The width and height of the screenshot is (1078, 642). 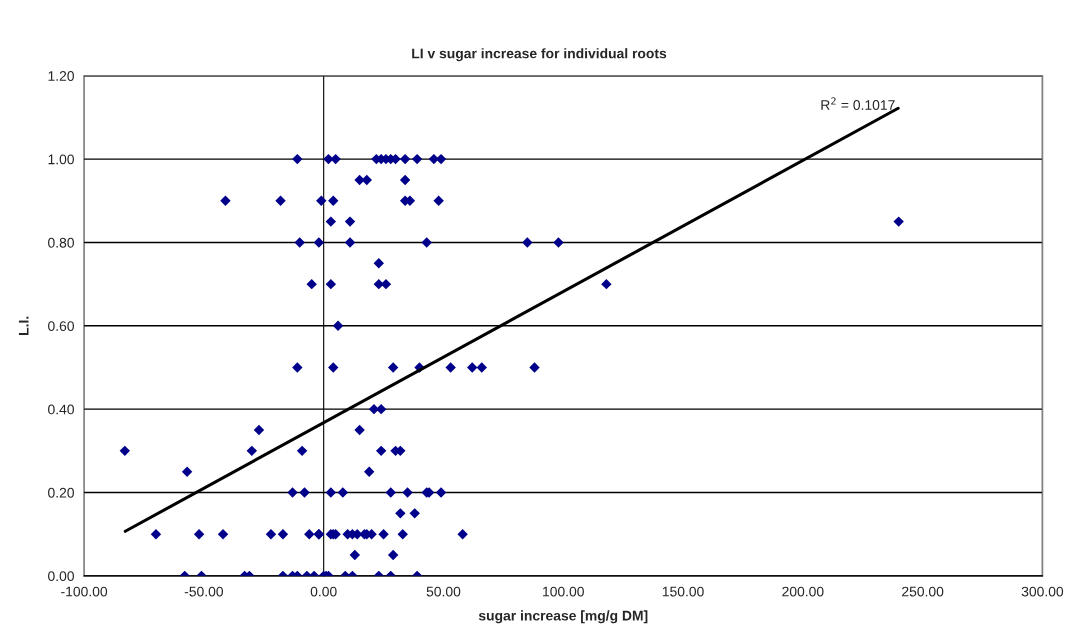 What do you see at coordinates (683, 591) in the screenshot?
I see `x-tick-label: 150.00` at bounding box center [683, 591].